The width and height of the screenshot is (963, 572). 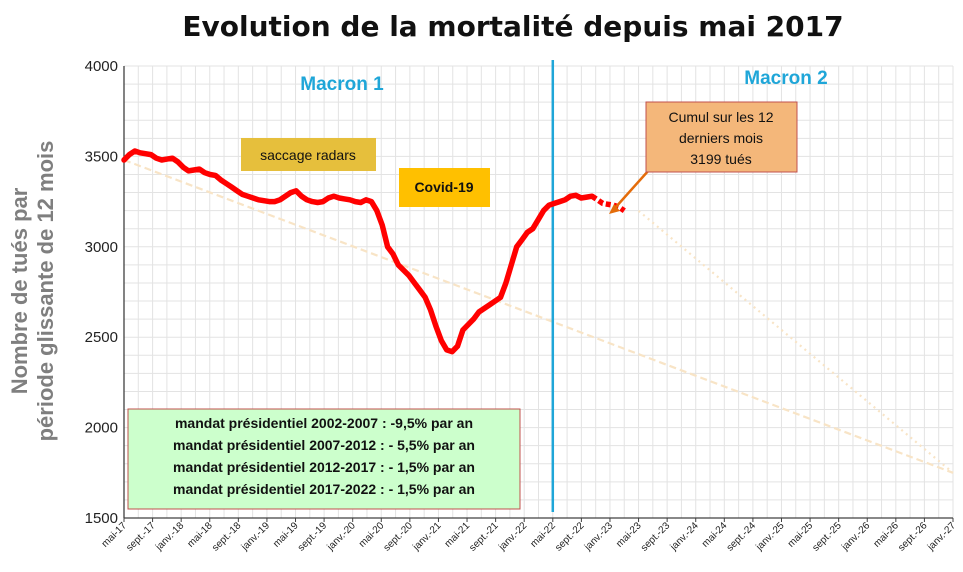 I want to click on y-tick-labels: 1500 2000 2500 3000 3500 4000, so click(x=101, y=292).